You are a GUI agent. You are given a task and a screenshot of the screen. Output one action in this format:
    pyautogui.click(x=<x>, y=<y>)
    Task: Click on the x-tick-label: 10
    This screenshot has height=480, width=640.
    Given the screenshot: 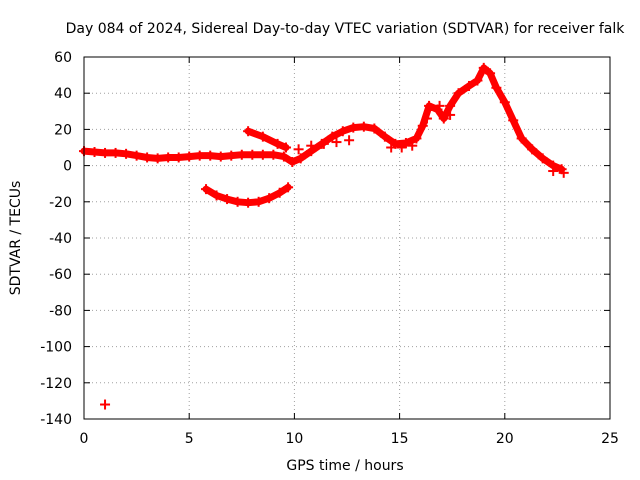 What is the action you would take?
    pyautogui.click(x=294, y=439)
    